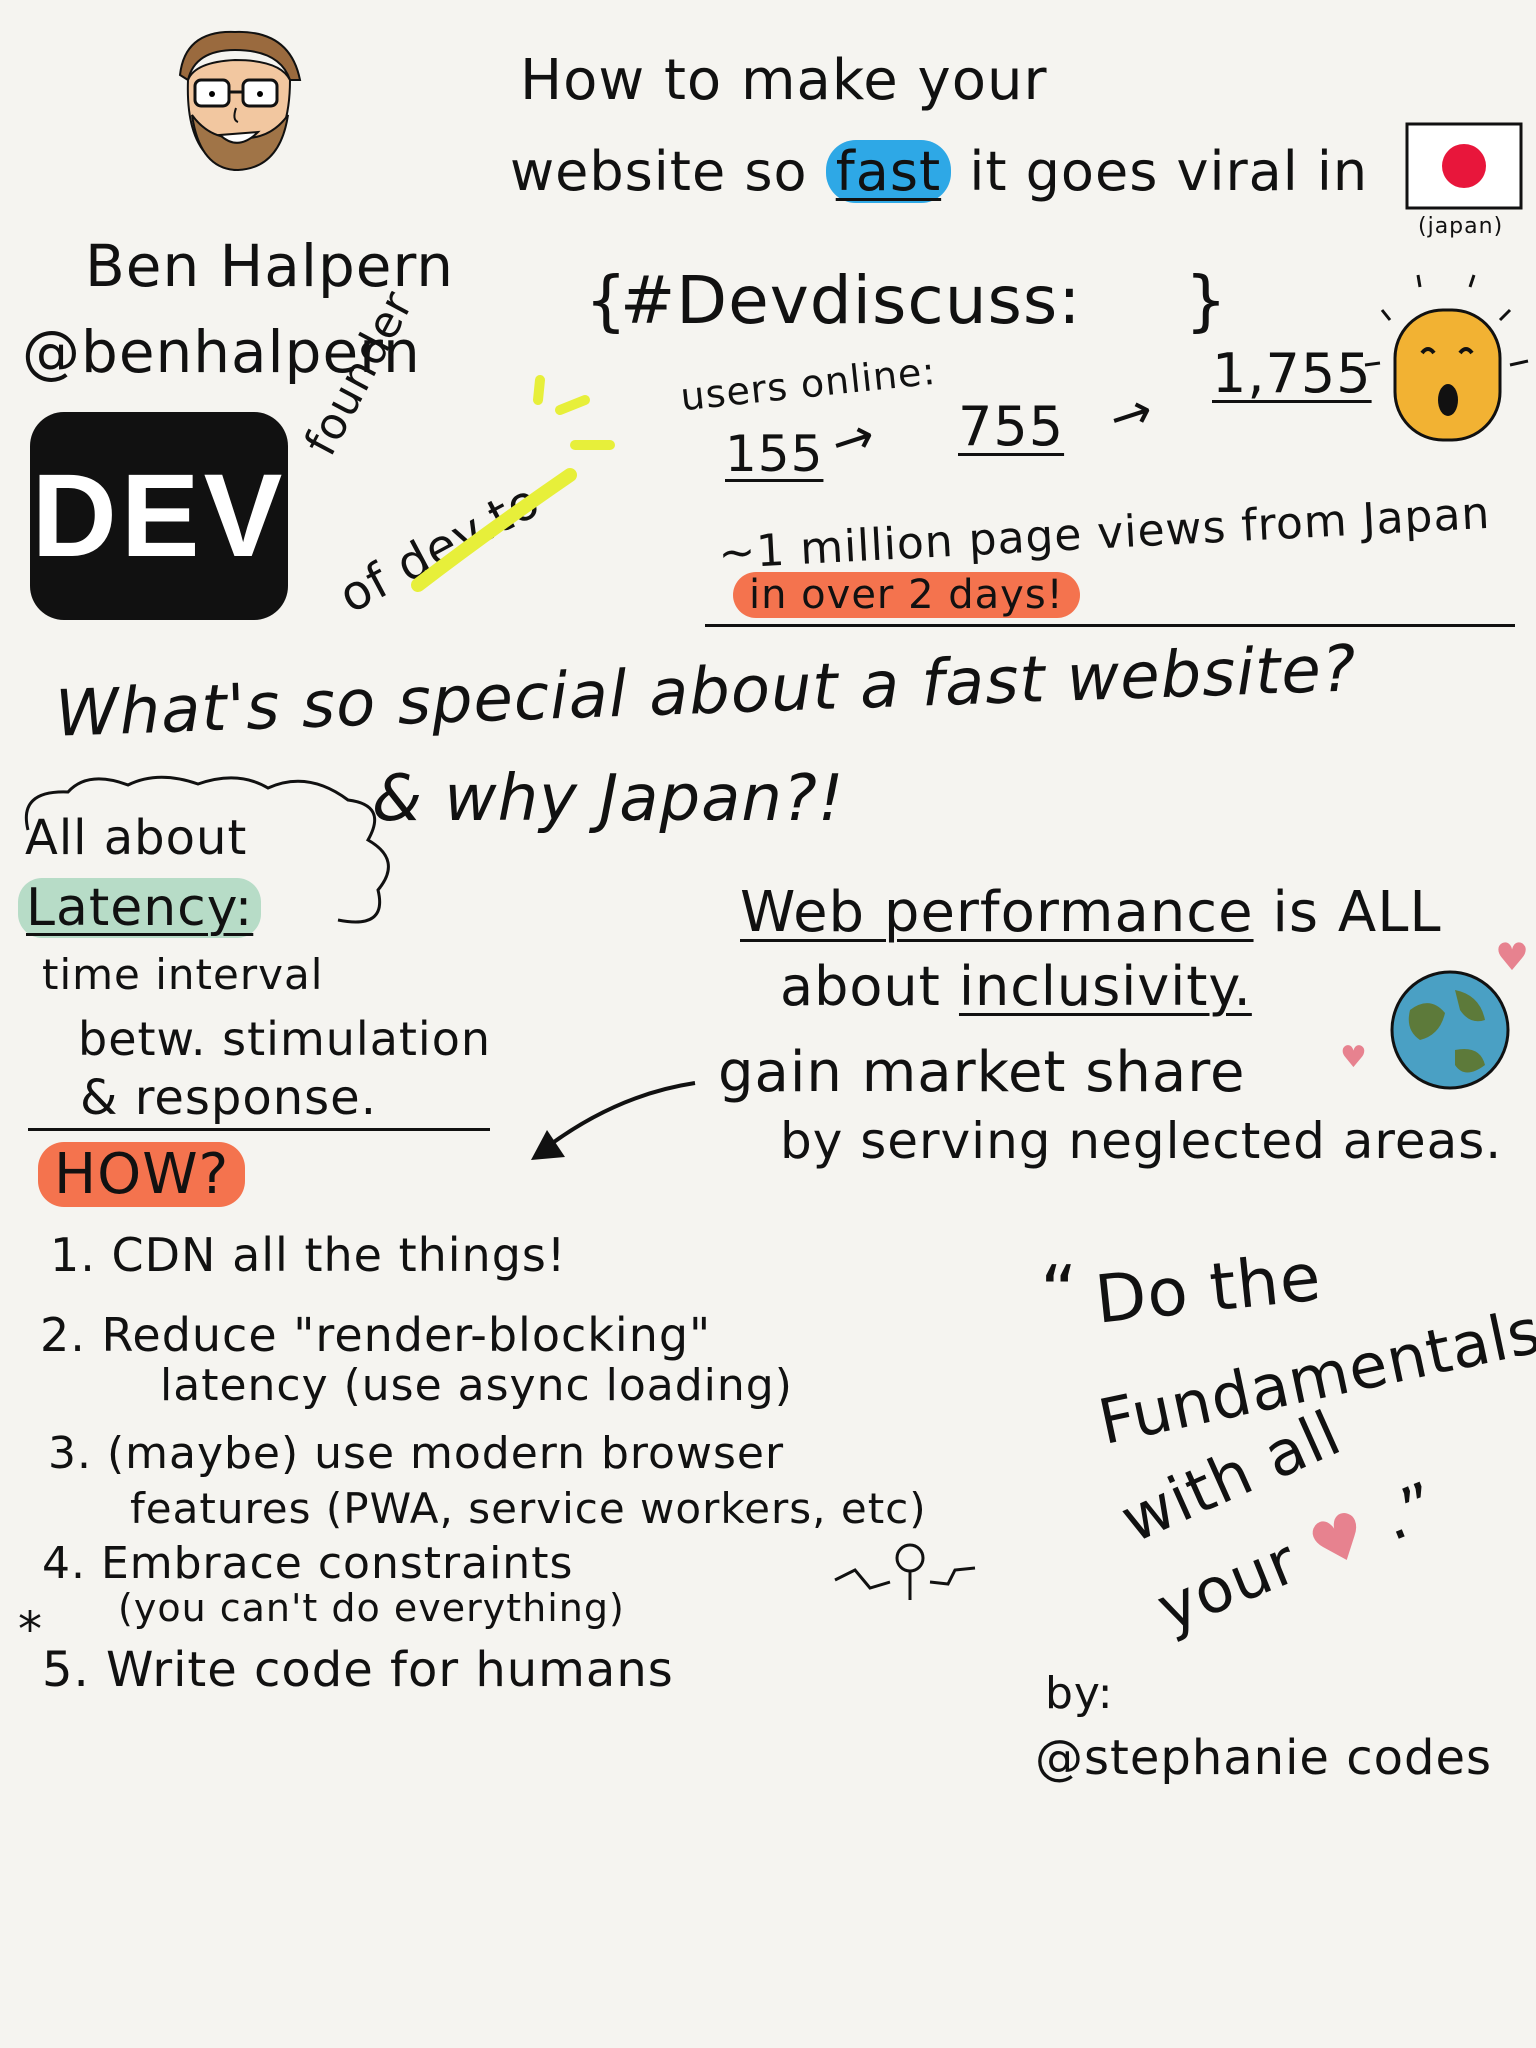 The height and width of the screenshot is (2048, 1536). Describe the element at coordinates (905, 1571) in the screenshot. I see `stick-figure-icon` at that location.